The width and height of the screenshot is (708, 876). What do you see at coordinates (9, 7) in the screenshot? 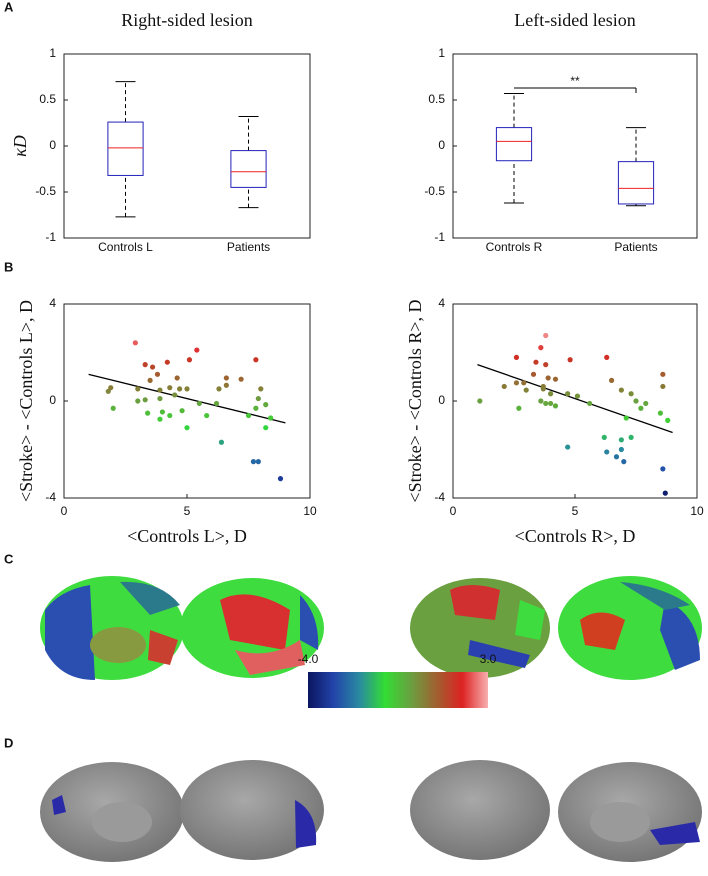
I see `panel-label: A` at bounding box center [9, 7].